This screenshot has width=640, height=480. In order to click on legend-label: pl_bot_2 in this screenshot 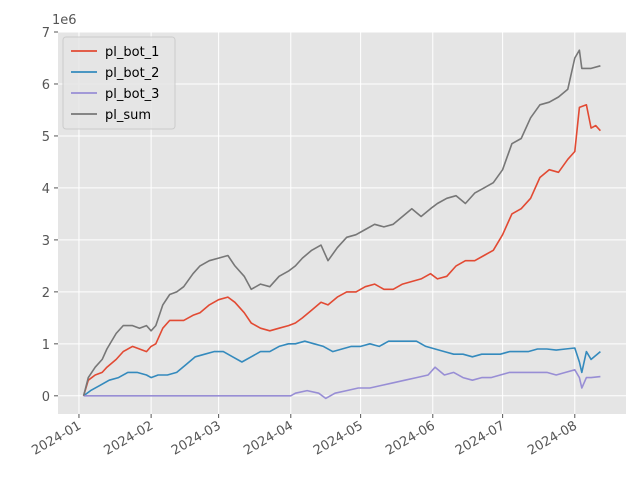, I will do `click(132, 73)`.